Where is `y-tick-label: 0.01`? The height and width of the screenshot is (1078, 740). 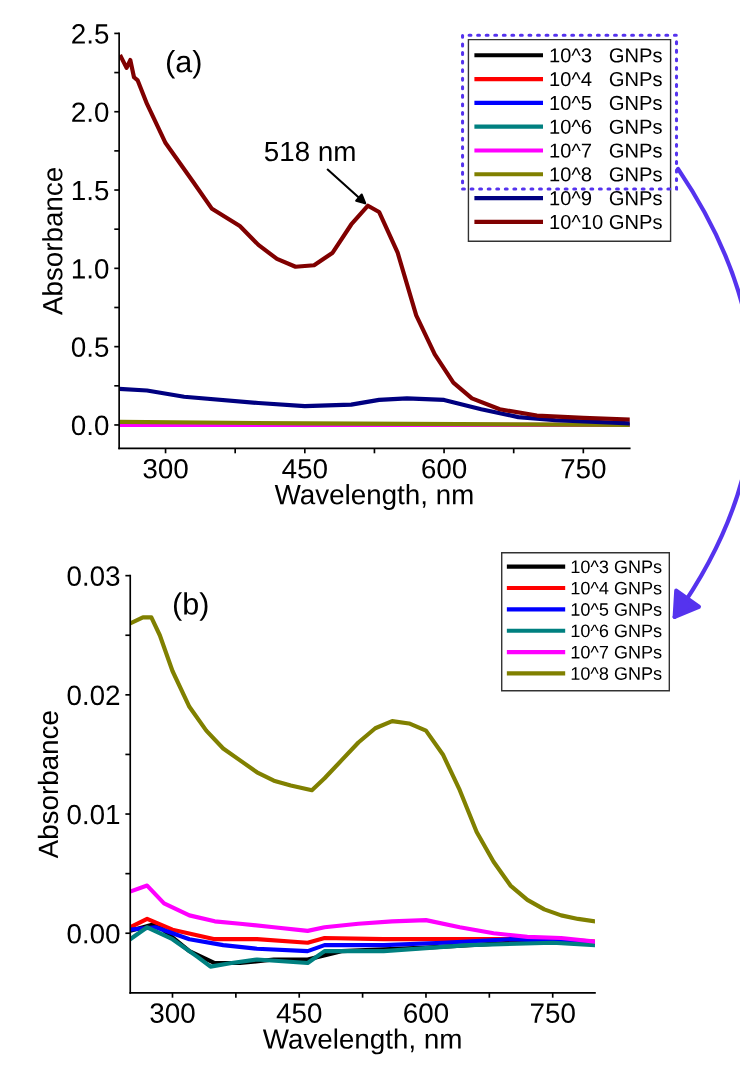 y-tick-label: 0.01 is located at coordinates (93, 814).